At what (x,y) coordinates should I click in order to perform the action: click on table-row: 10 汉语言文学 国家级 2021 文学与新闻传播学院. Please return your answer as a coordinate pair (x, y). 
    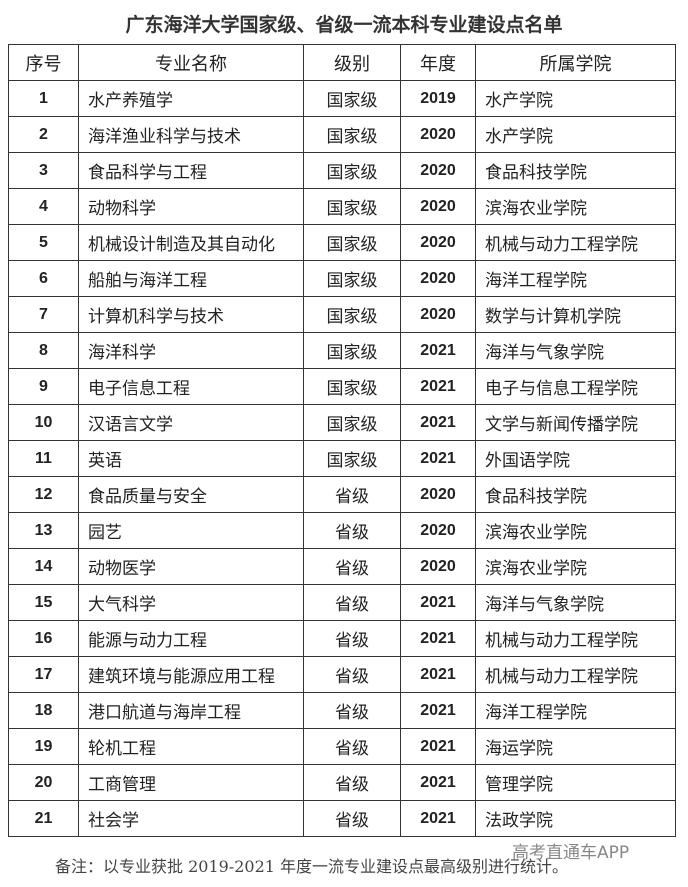
    Looking at the image, I should click on (342, 422).